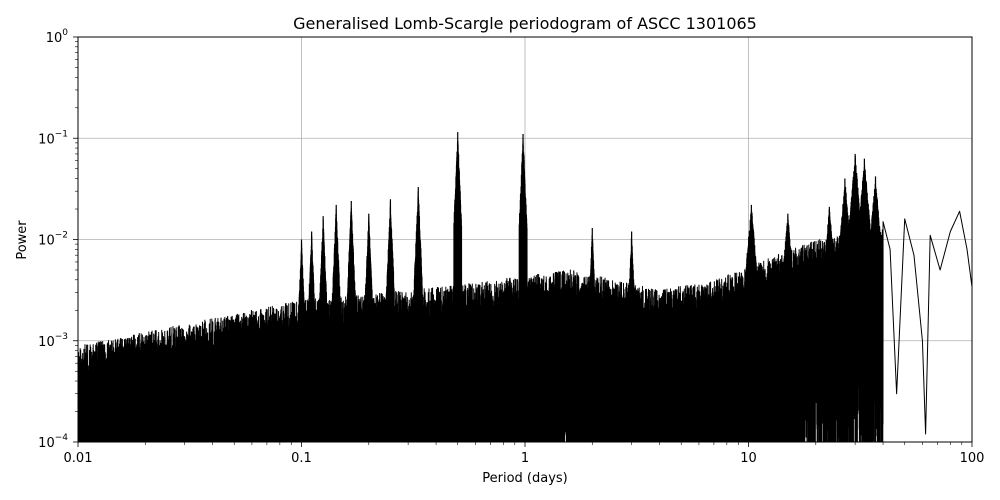  What do you see at coordinates (301, 458) in the screenshot?
I see `x-tick-label: 0.1` at bounding box center [301, 458].